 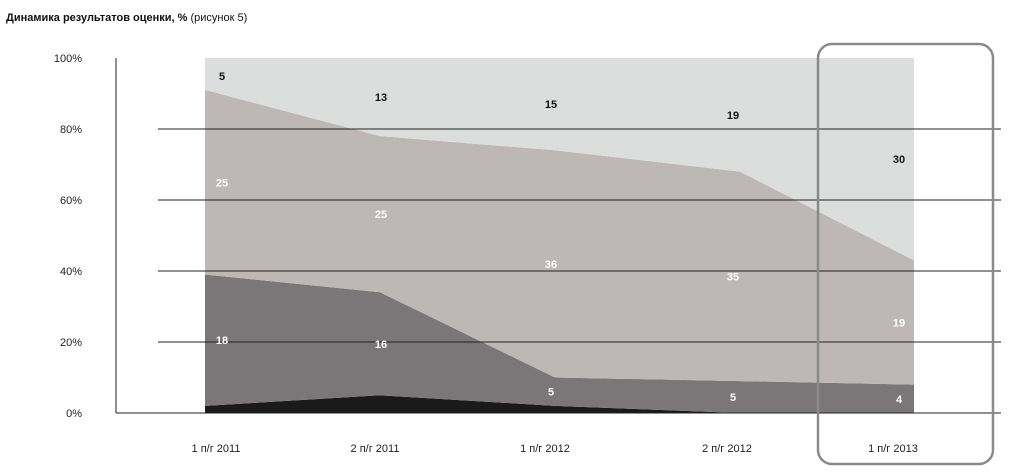 I want to click on data-label: 4, so click(x=899, y=400).